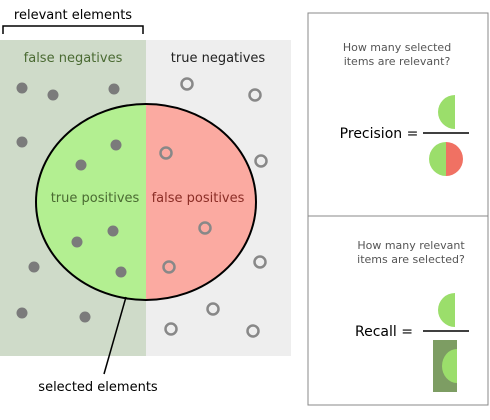 Image resolution: width=490 pixels, height=420 pixels. What do you see at coordinates (198, 198) in the screenshot?
I see `false-positives-label: false positives` at bounding box center [198, 198].